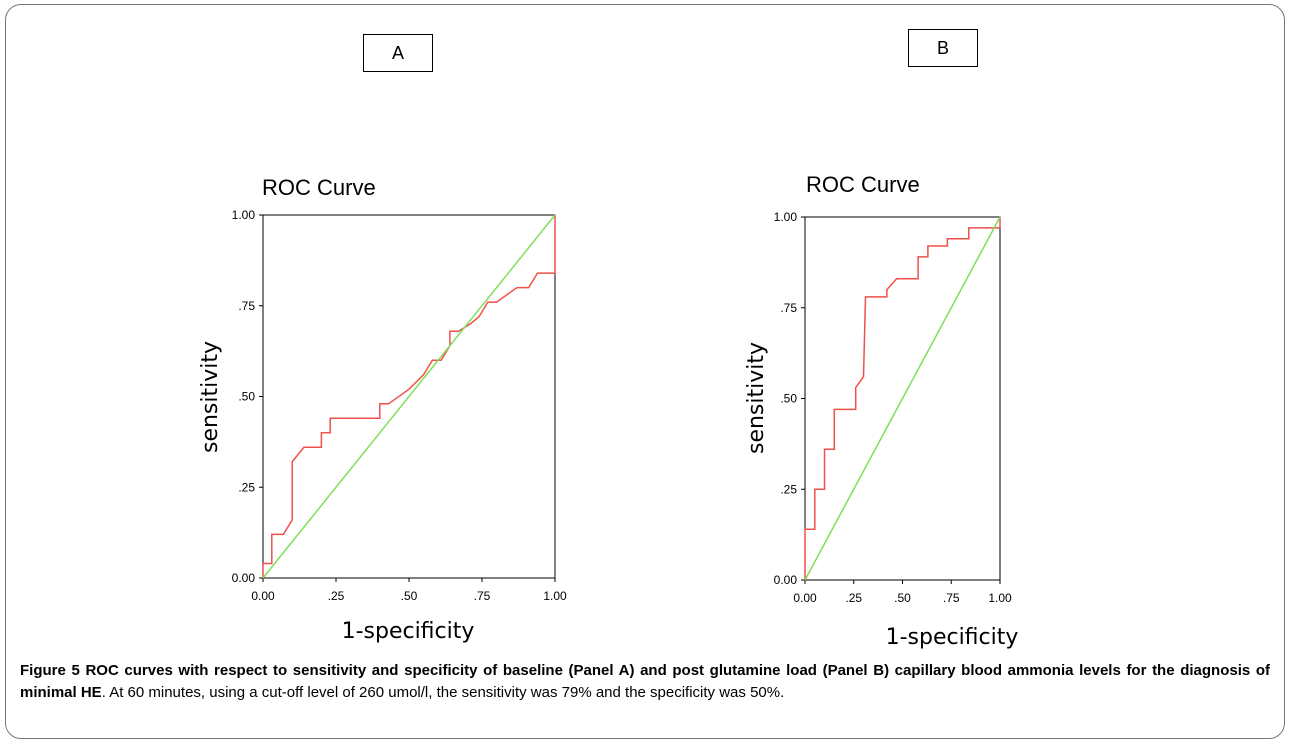 The height and width of the screenshot is (748, 1290). I want to click on chart-b-y-axis-label: sensitivity, so click(756, 398).